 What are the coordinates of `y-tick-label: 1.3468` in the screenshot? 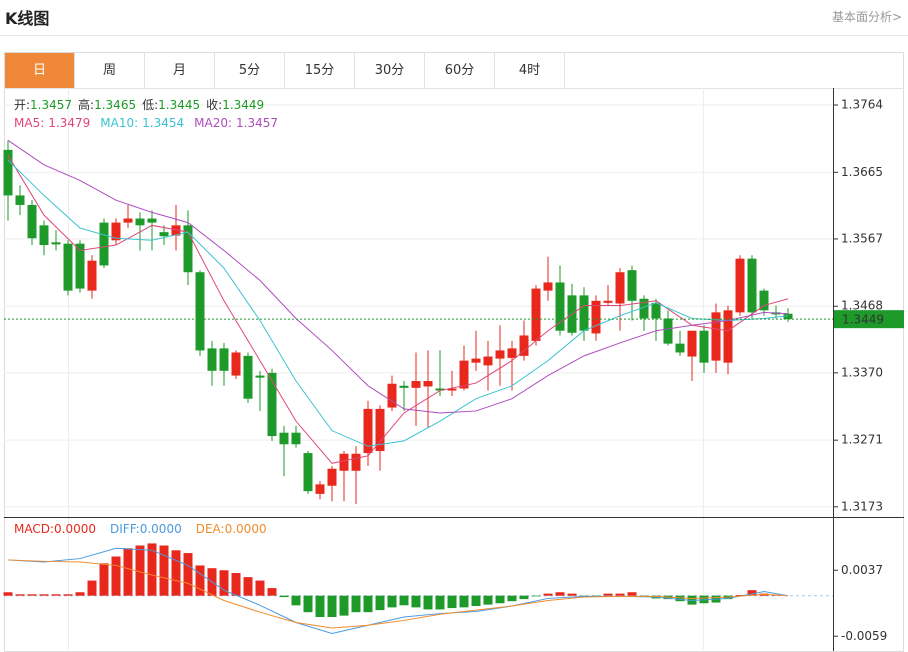 It's located at (862, 306).